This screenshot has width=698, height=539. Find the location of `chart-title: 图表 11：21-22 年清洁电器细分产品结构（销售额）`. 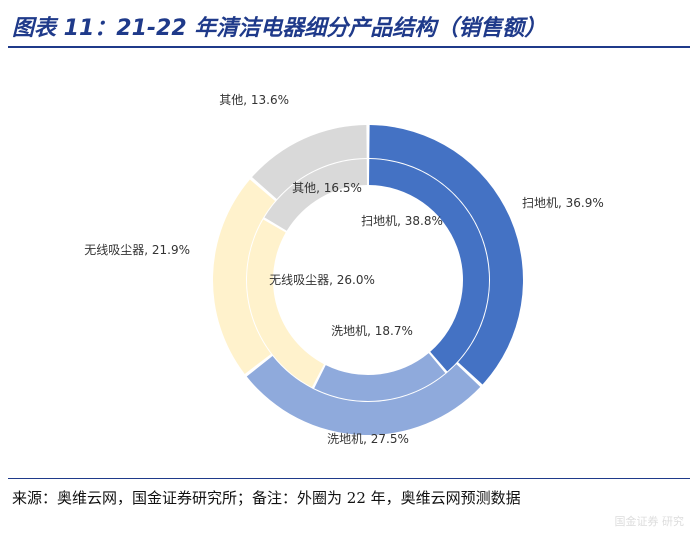

chart-title: 图表 11：21-22 年清洁电器细分产品结构（销售额） is located at coordinates (279, 28).